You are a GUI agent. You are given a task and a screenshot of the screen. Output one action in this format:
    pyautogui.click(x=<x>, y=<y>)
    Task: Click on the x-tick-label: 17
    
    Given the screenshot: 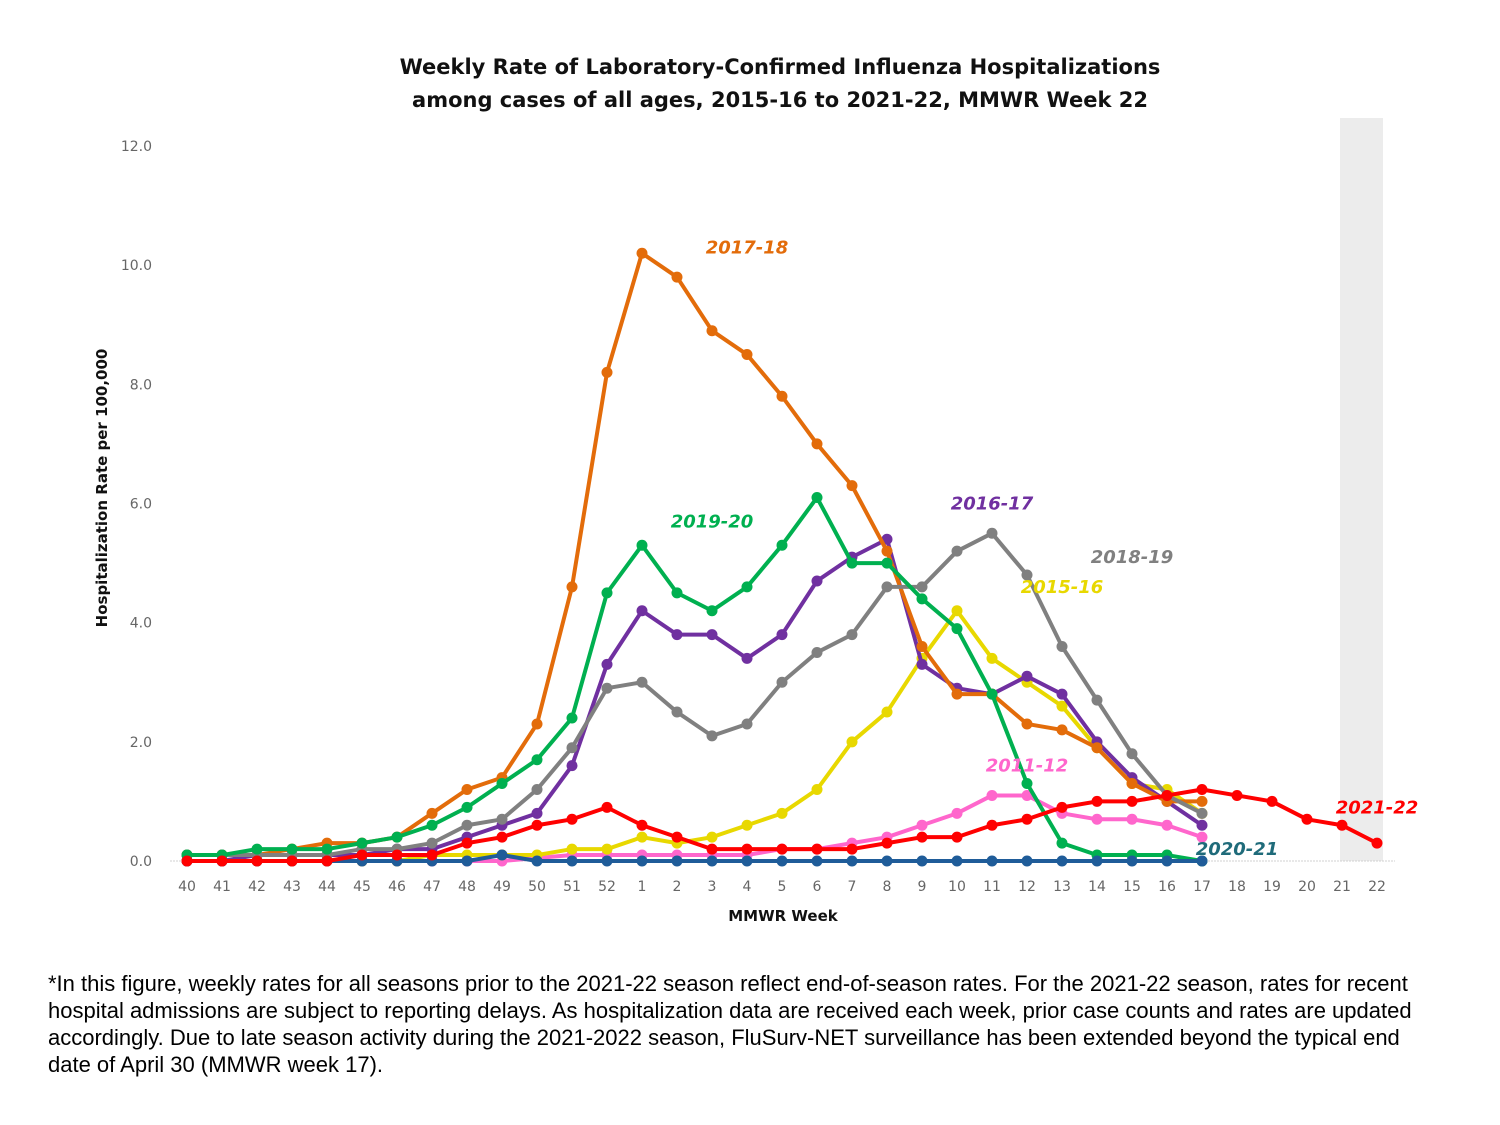 What is the action you would take?
    pyautogui.click(x=1202, y=887)
    